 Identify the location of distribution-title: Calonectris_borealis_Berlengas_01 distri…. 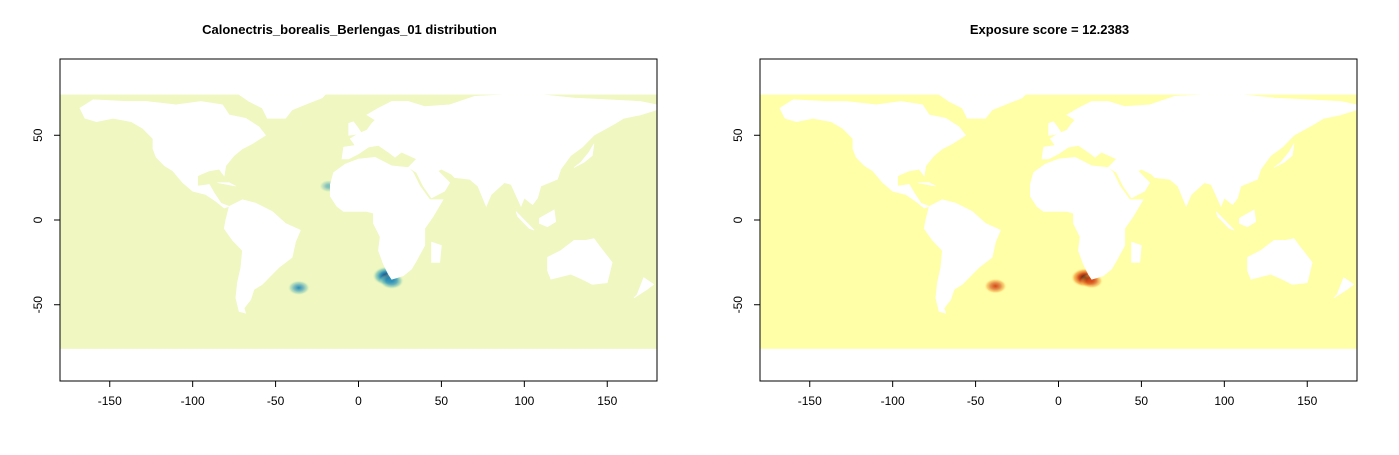
(349, 29).